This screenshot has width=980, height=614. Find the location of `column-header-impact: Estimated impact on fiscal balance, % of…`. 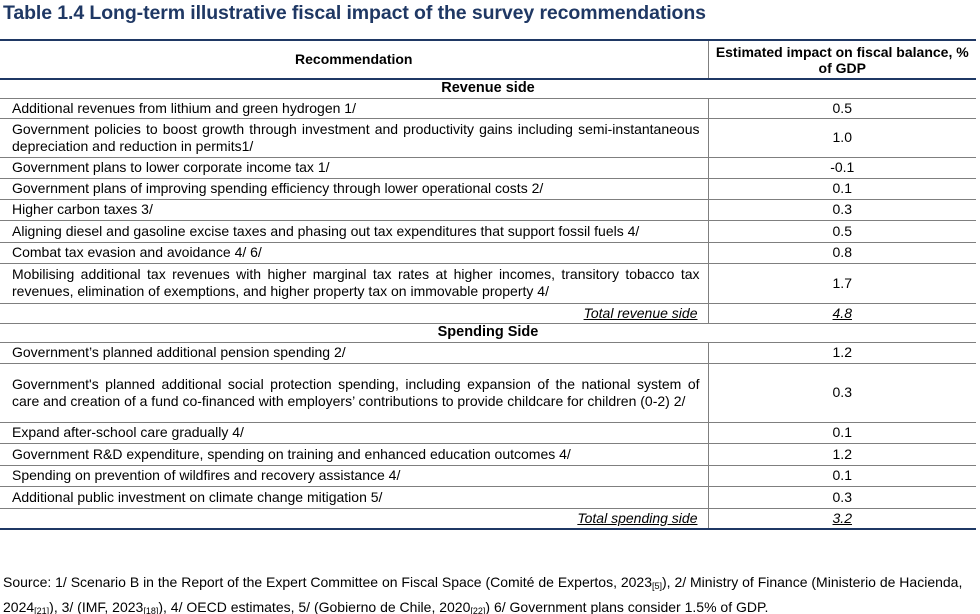

column-header-impact: Estimated impact on fiscal balance, % of… is located at coordinates (842, 59).